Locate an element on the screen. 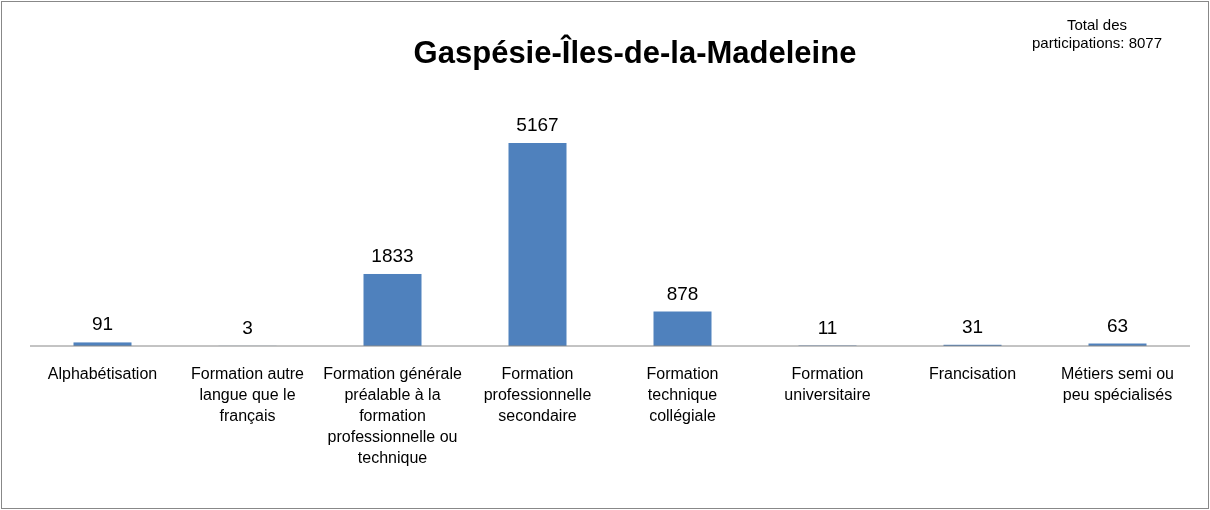 Image resolution: width=1210 pixels, height=510 pixels. x-tick-label: Métiers semi ou peu spécialisés is located at coordinates (1117, 384).